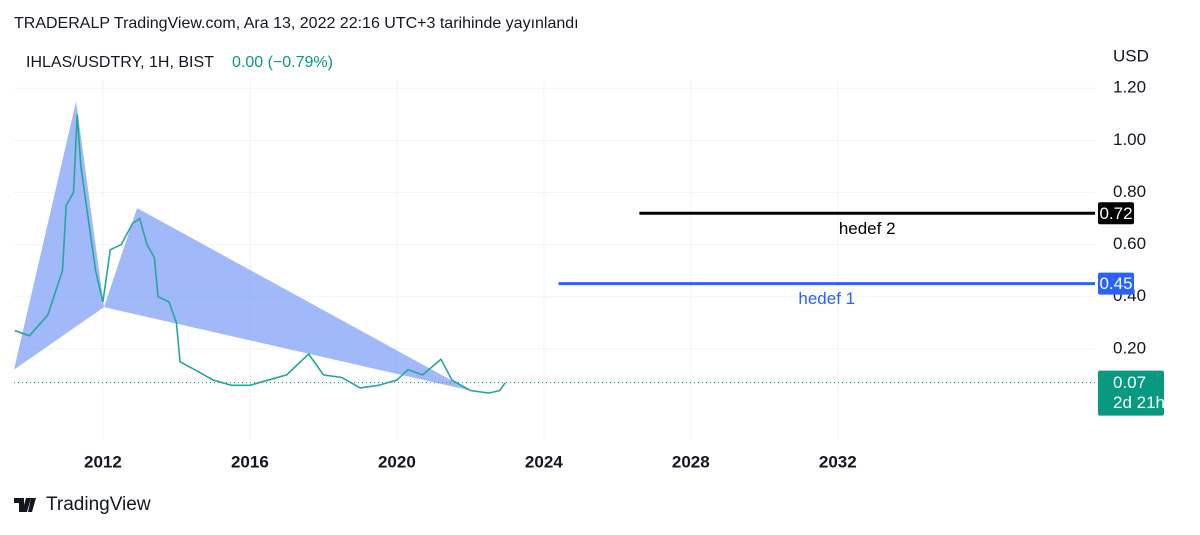  I want to click on currency: USD, so click(1131, 55).